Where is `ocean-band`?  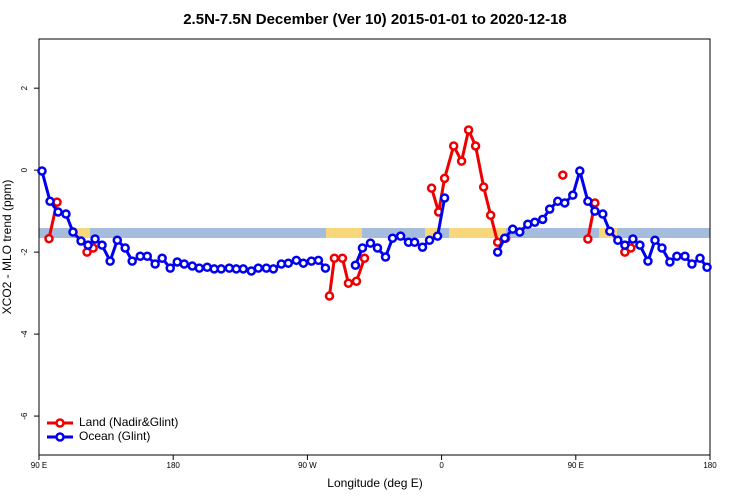
ocean-band is located at coordinates (374, 233).